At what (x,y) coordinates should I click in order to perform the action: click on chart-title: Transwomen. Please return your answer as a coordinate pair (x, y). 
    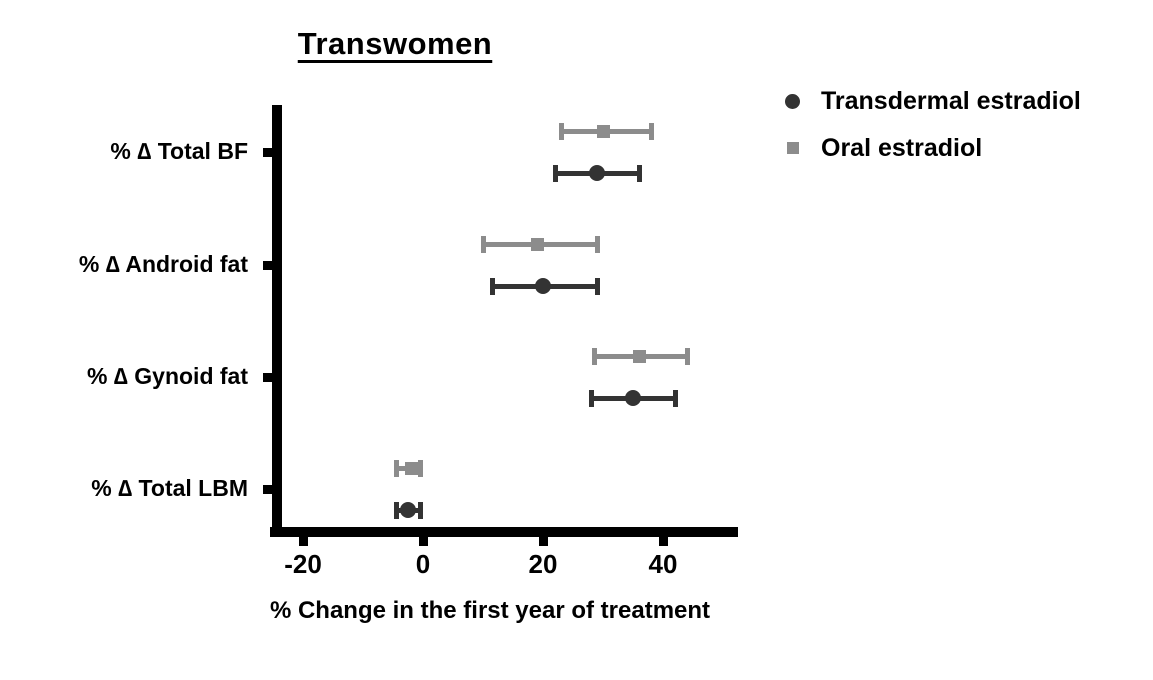
    Looking at the image, I should click on (395, 43).